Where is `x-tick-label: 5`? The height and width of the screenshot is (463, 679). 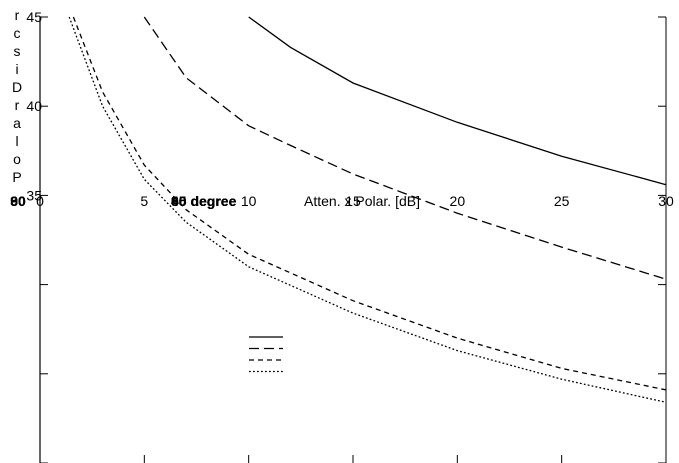 x-tick-label: 5 is located at coordinates (144, 201).